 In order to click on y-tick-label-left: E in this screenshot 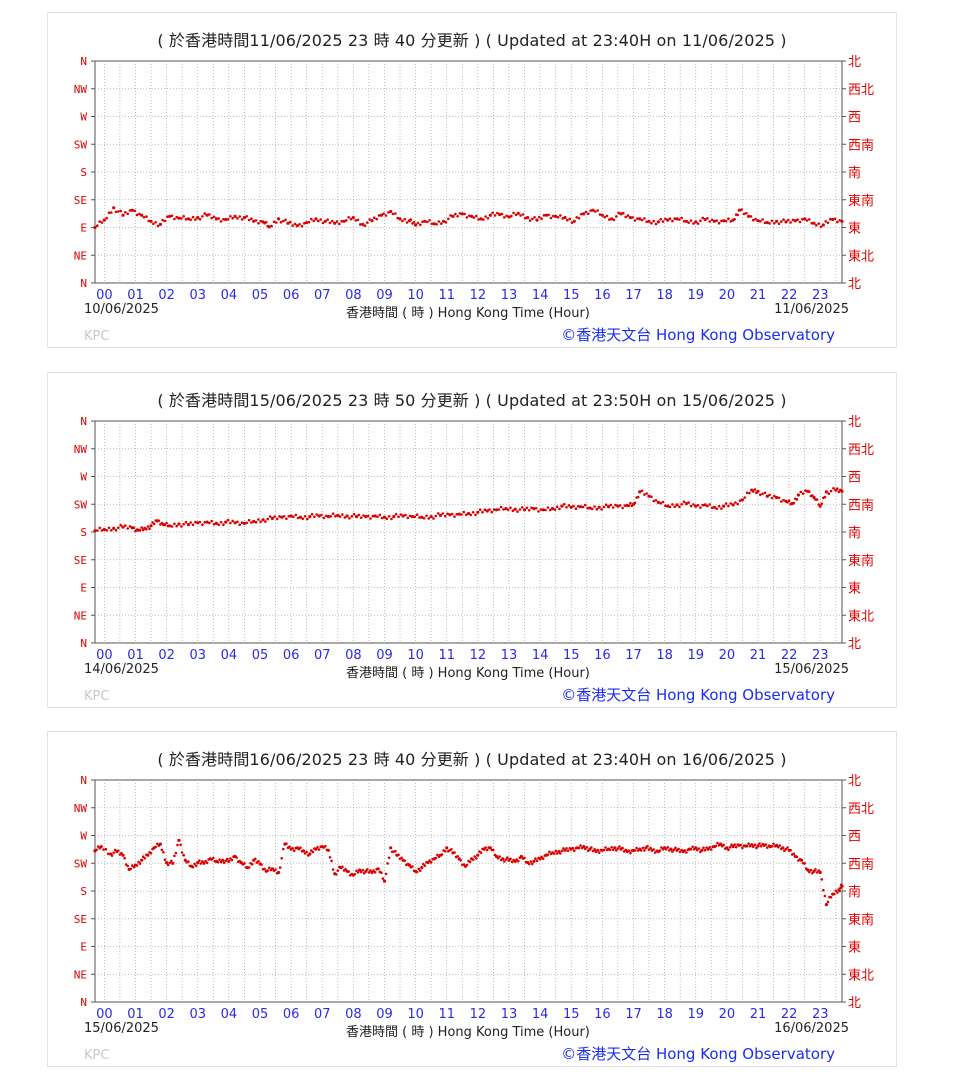, I will do `click(83, 228)`.